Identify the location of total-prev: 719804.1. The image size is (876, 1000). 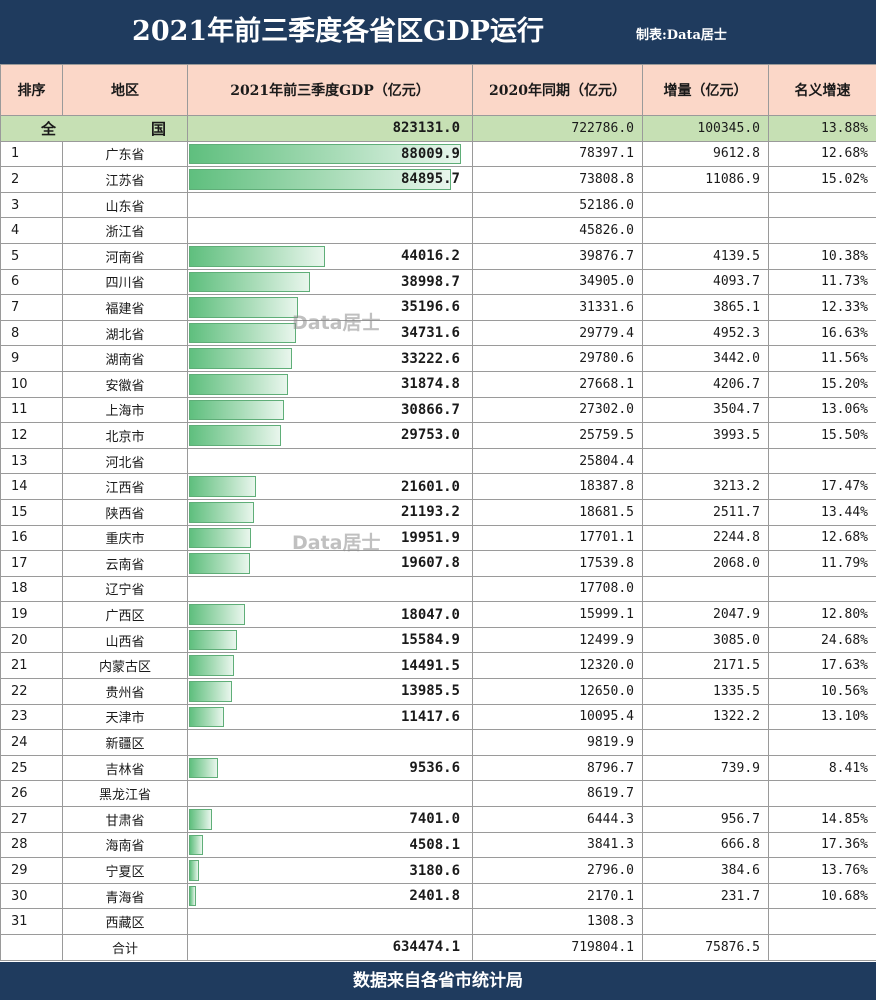
(557, 947).